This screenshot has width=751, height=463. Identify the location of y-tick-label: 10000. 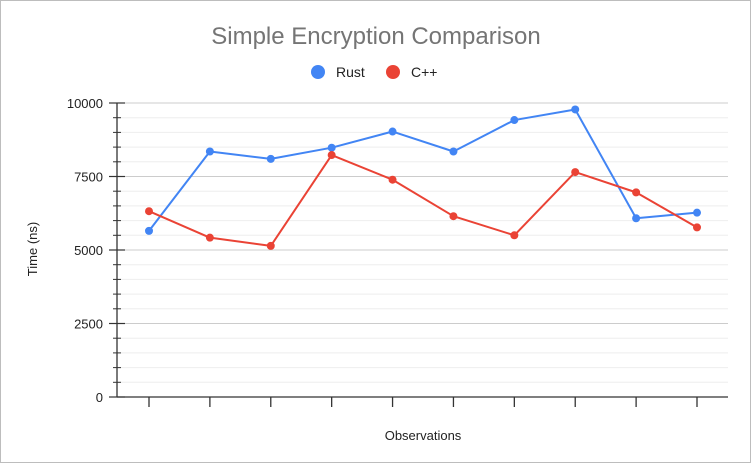
(85, 103).